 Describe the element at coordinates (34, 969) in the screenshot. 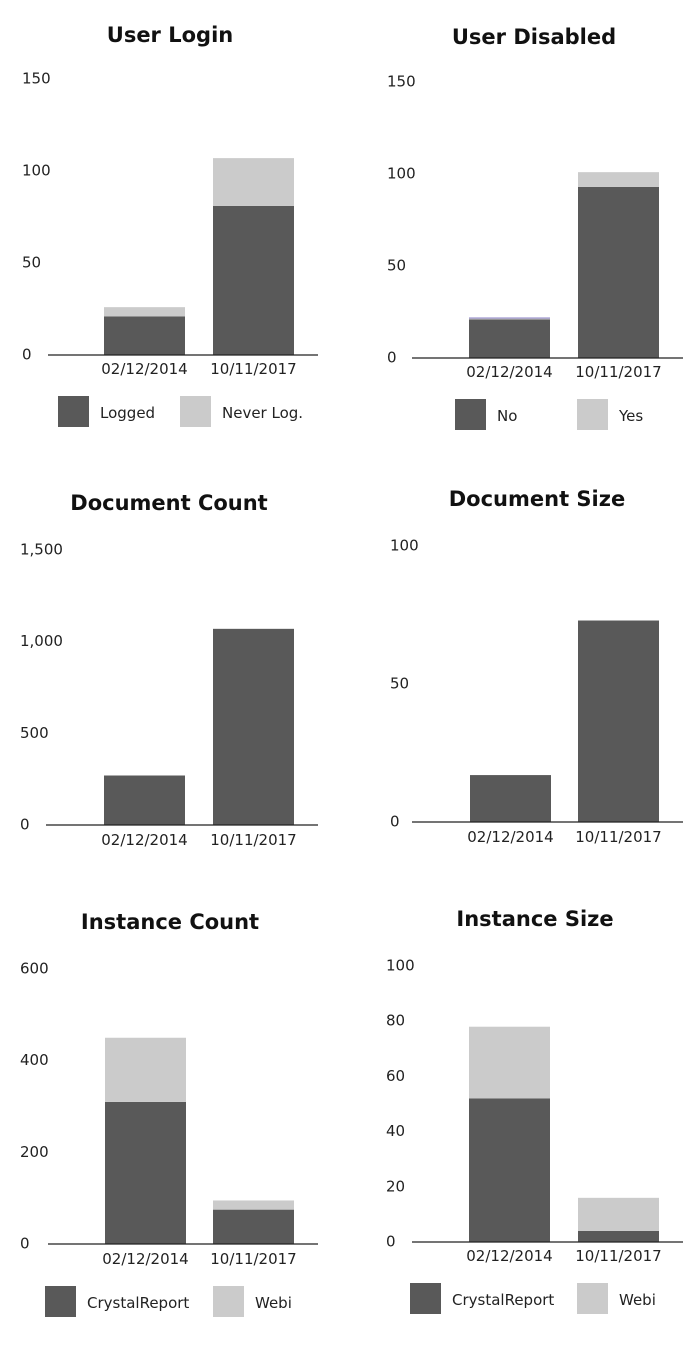

I see `y-tick-label: 600` at that location.